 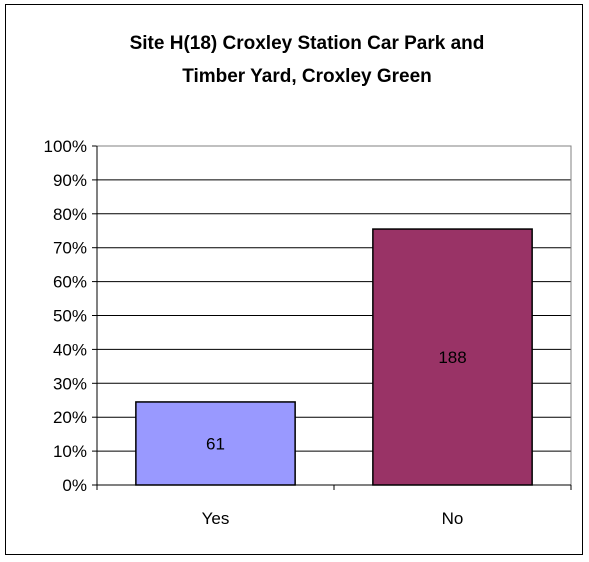 I want to click on y-tick-label: 90%, so click(x=70, y=180).